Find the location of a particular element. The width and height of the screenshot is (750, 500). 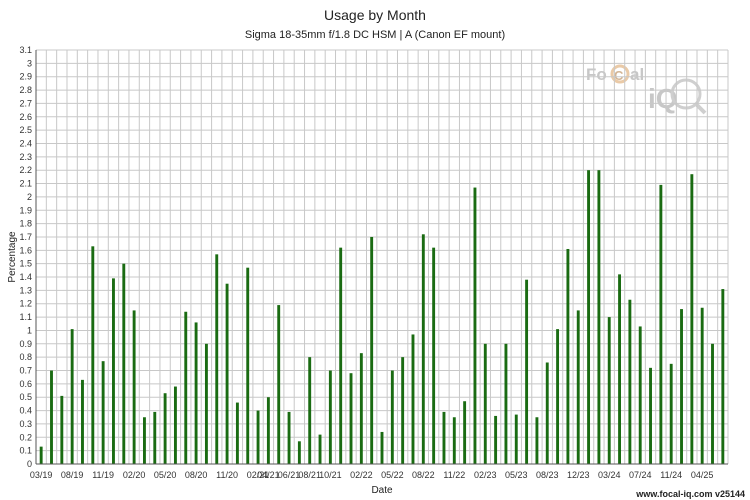

y-tick-label: 0.8 is located at coordinates (25, 357).